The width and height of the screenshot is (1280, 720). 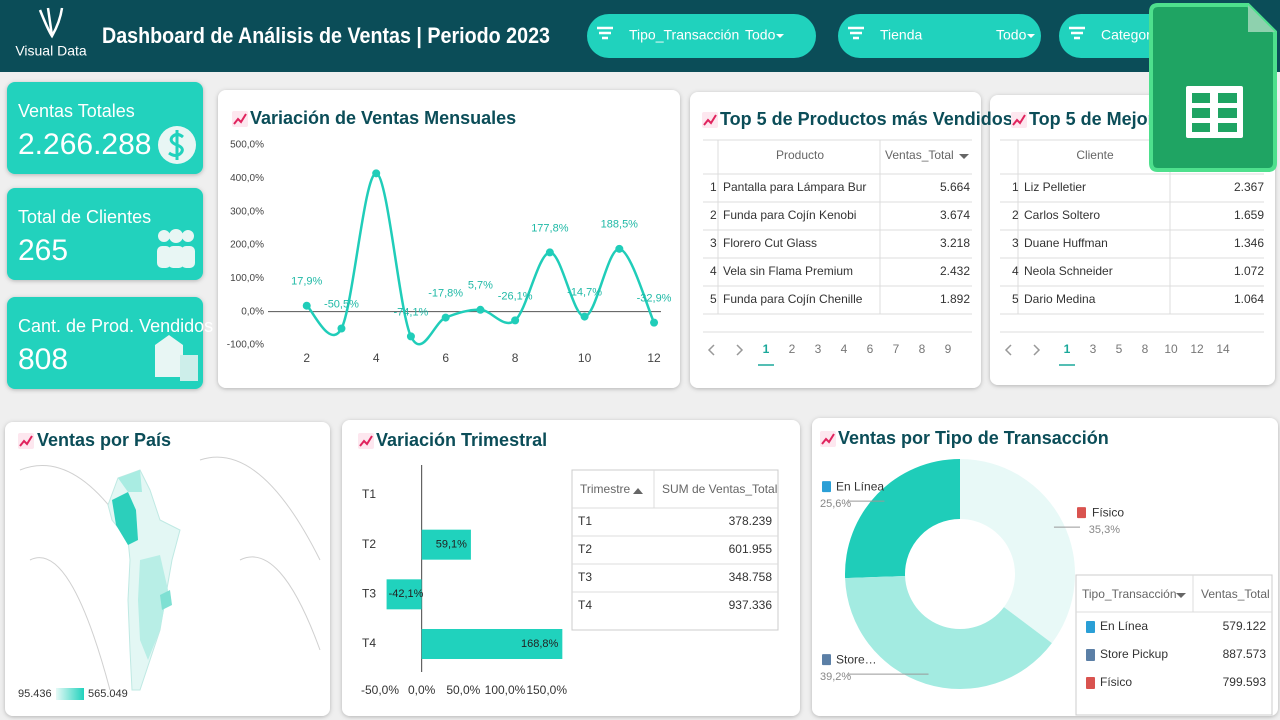 What do you see at coordinates (955, 243) in the screenshot?
I see `row-value: 3.218` at bounding box center [955, 243].